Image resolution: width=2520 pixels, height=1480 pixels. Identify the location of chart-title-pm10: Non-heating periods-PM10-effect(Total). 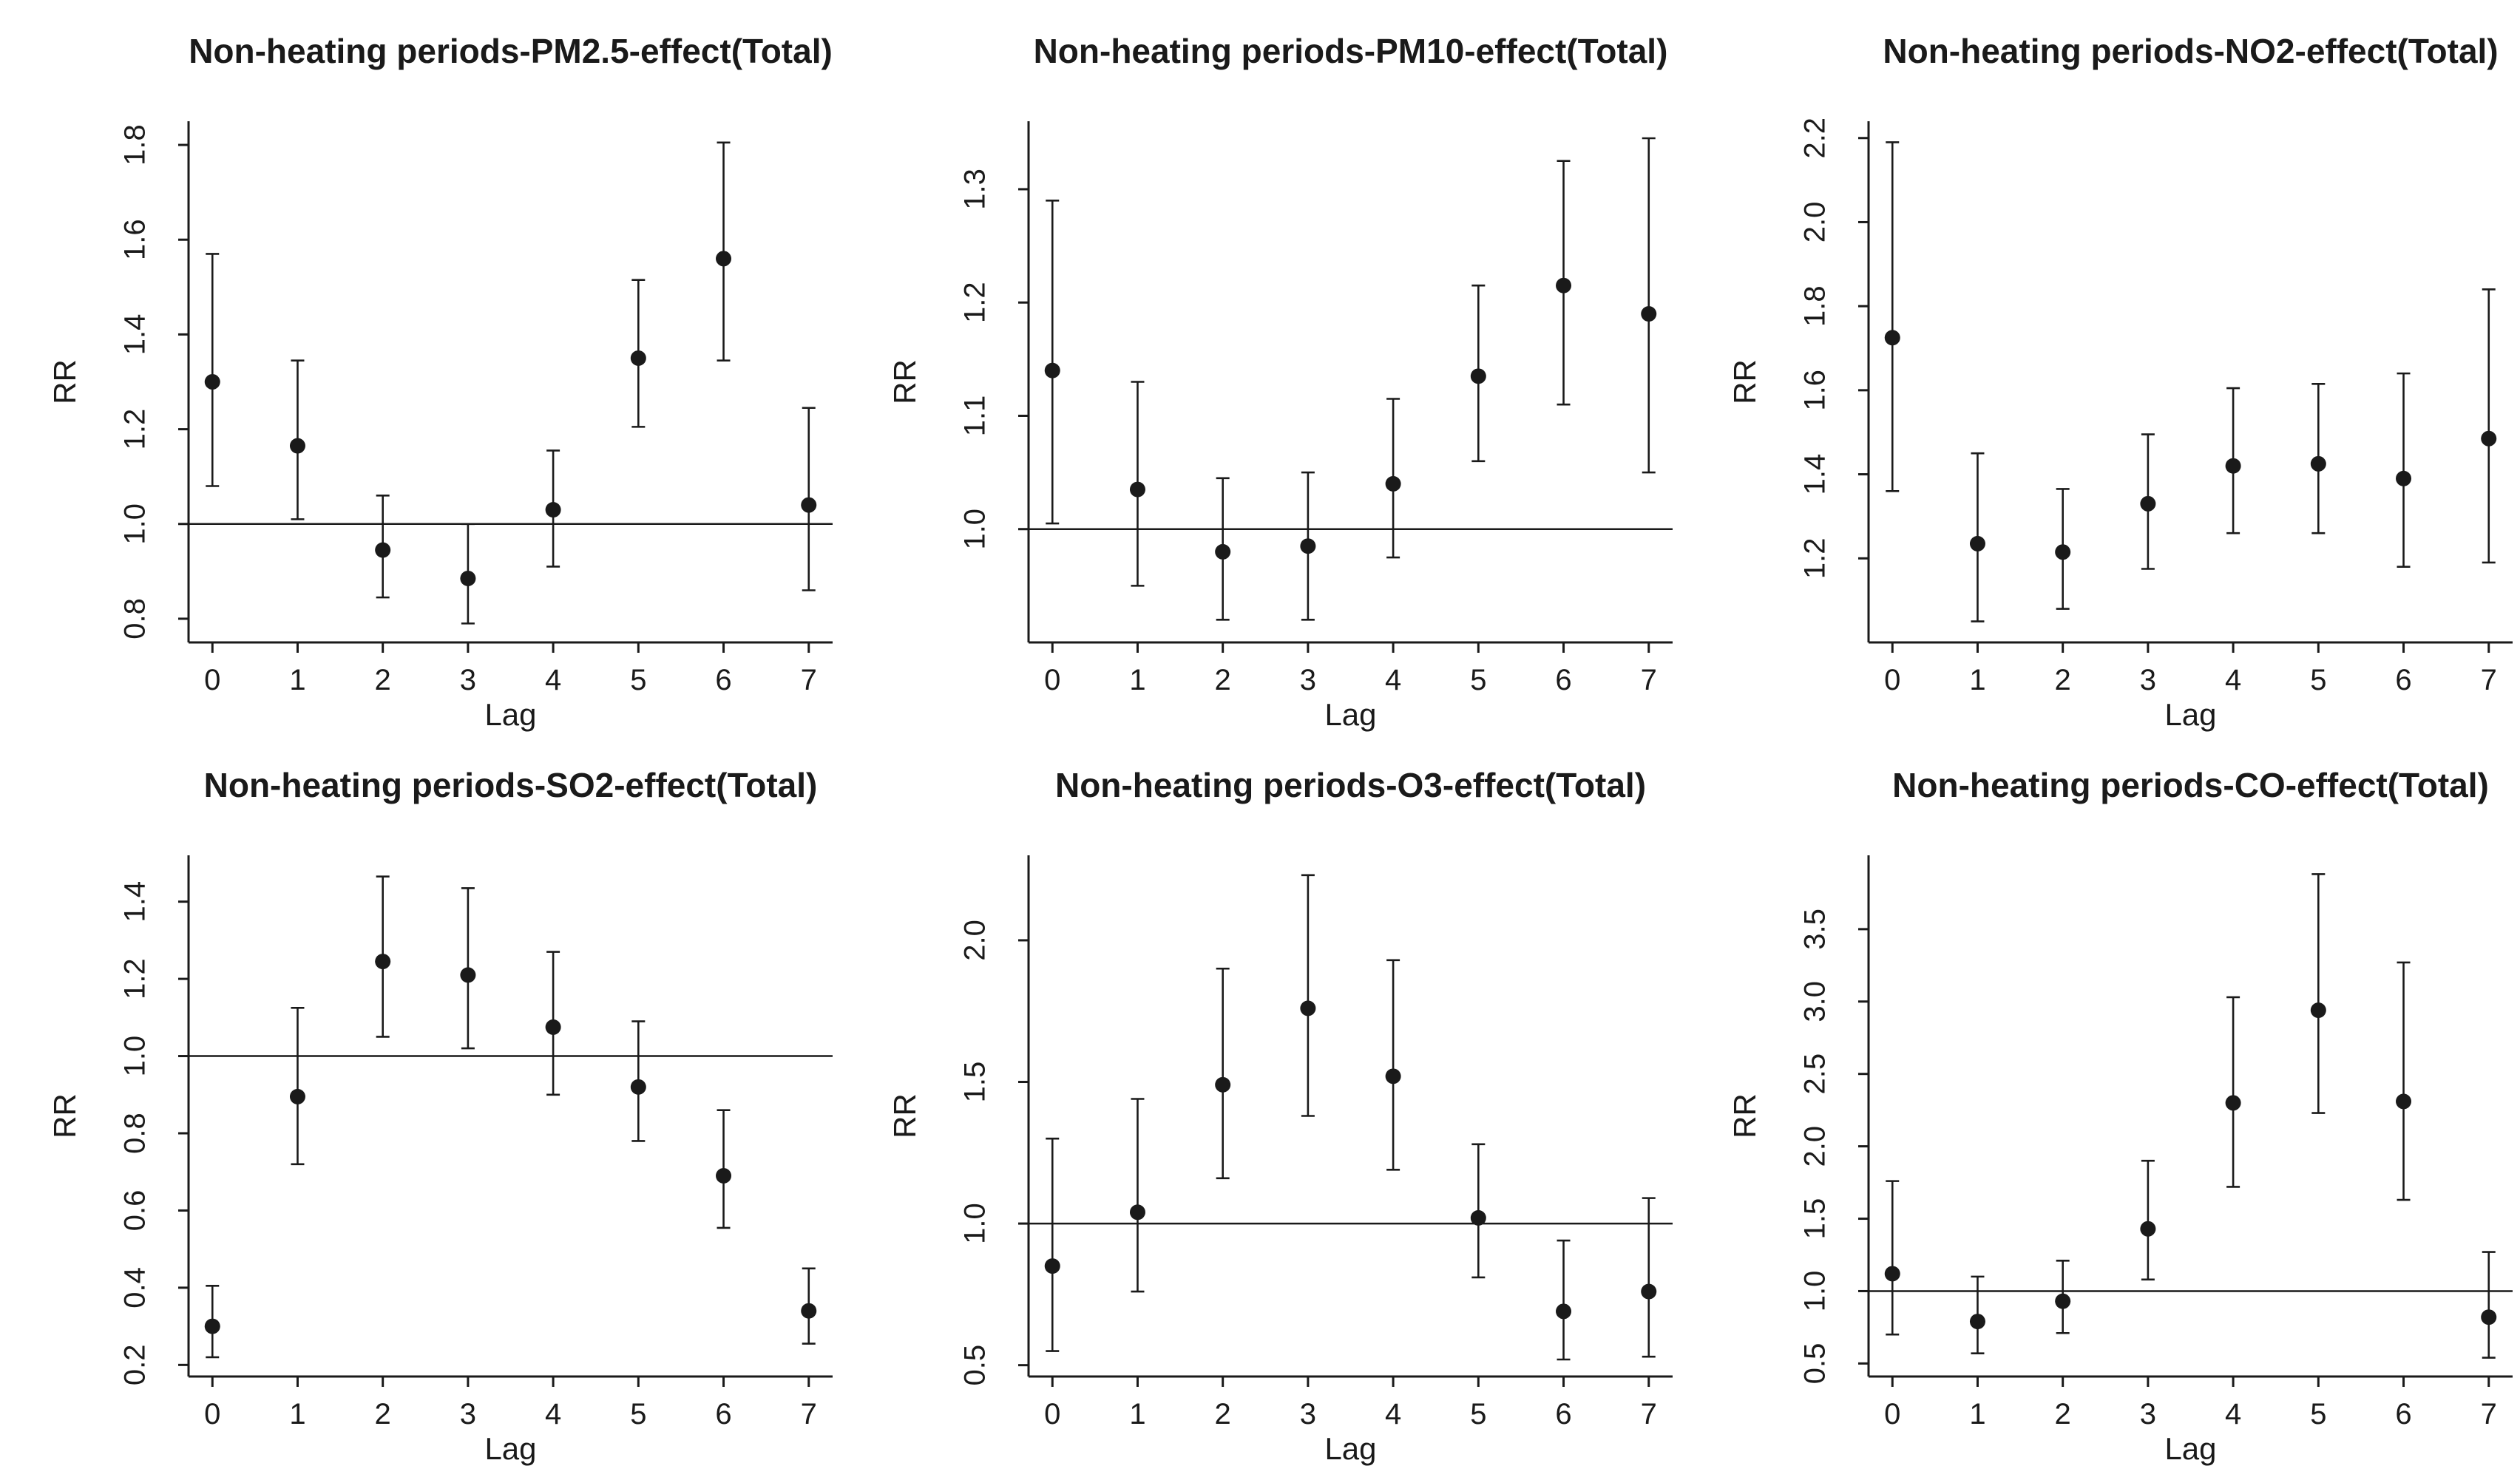
(1350, 51).